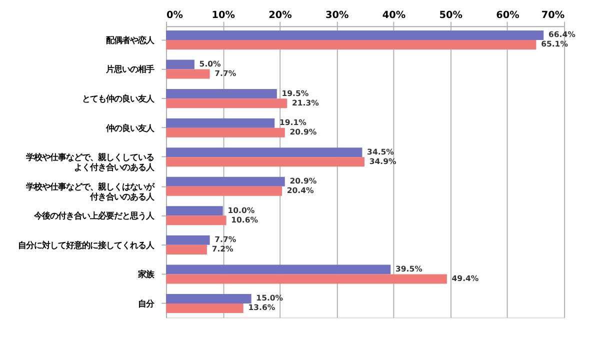  What do you see at coordinates (270, 298) in the screenshot?
I see `data-label: 15.0%` at bounding box center [270, 298].